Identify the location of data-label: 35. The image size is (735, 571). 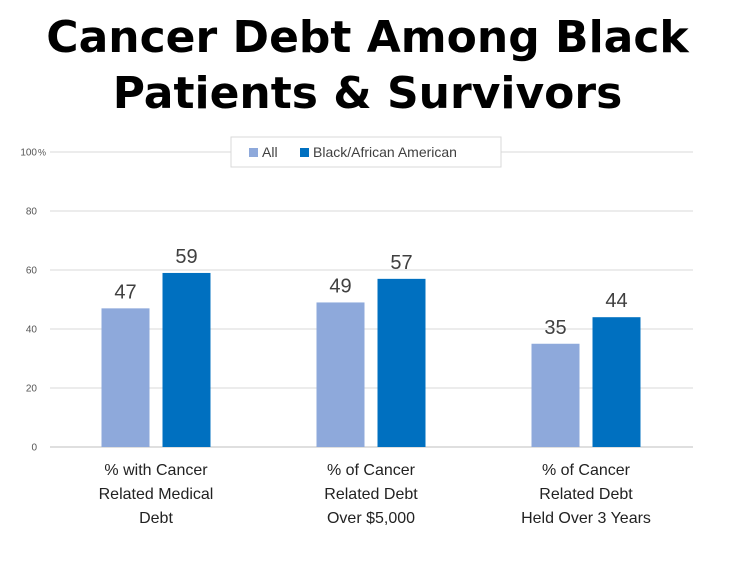
(555, 328).